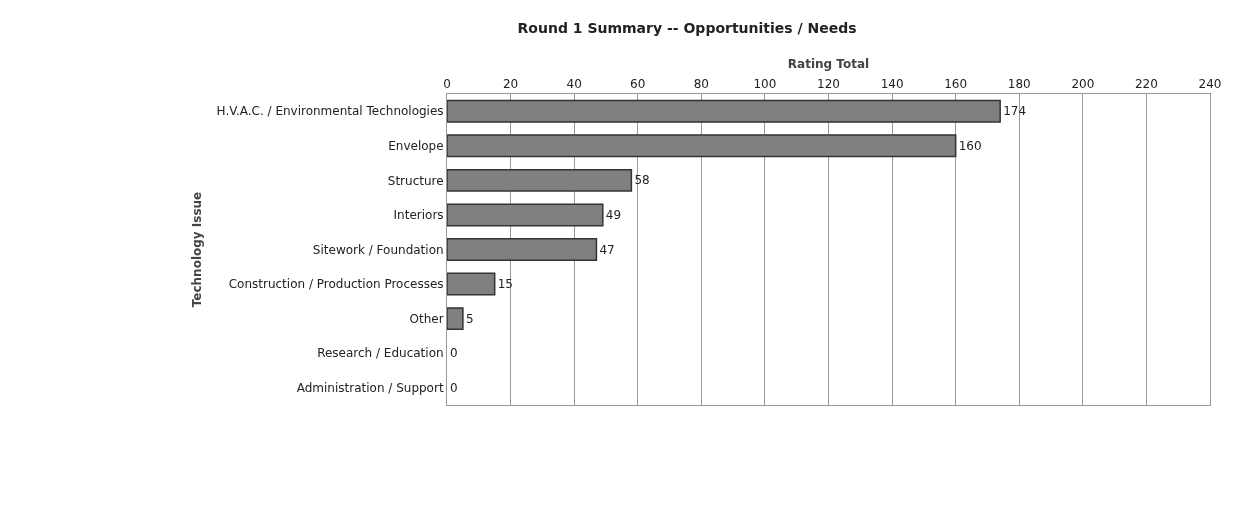  I want to click on x-tick-label: 60, so click(638, 84).